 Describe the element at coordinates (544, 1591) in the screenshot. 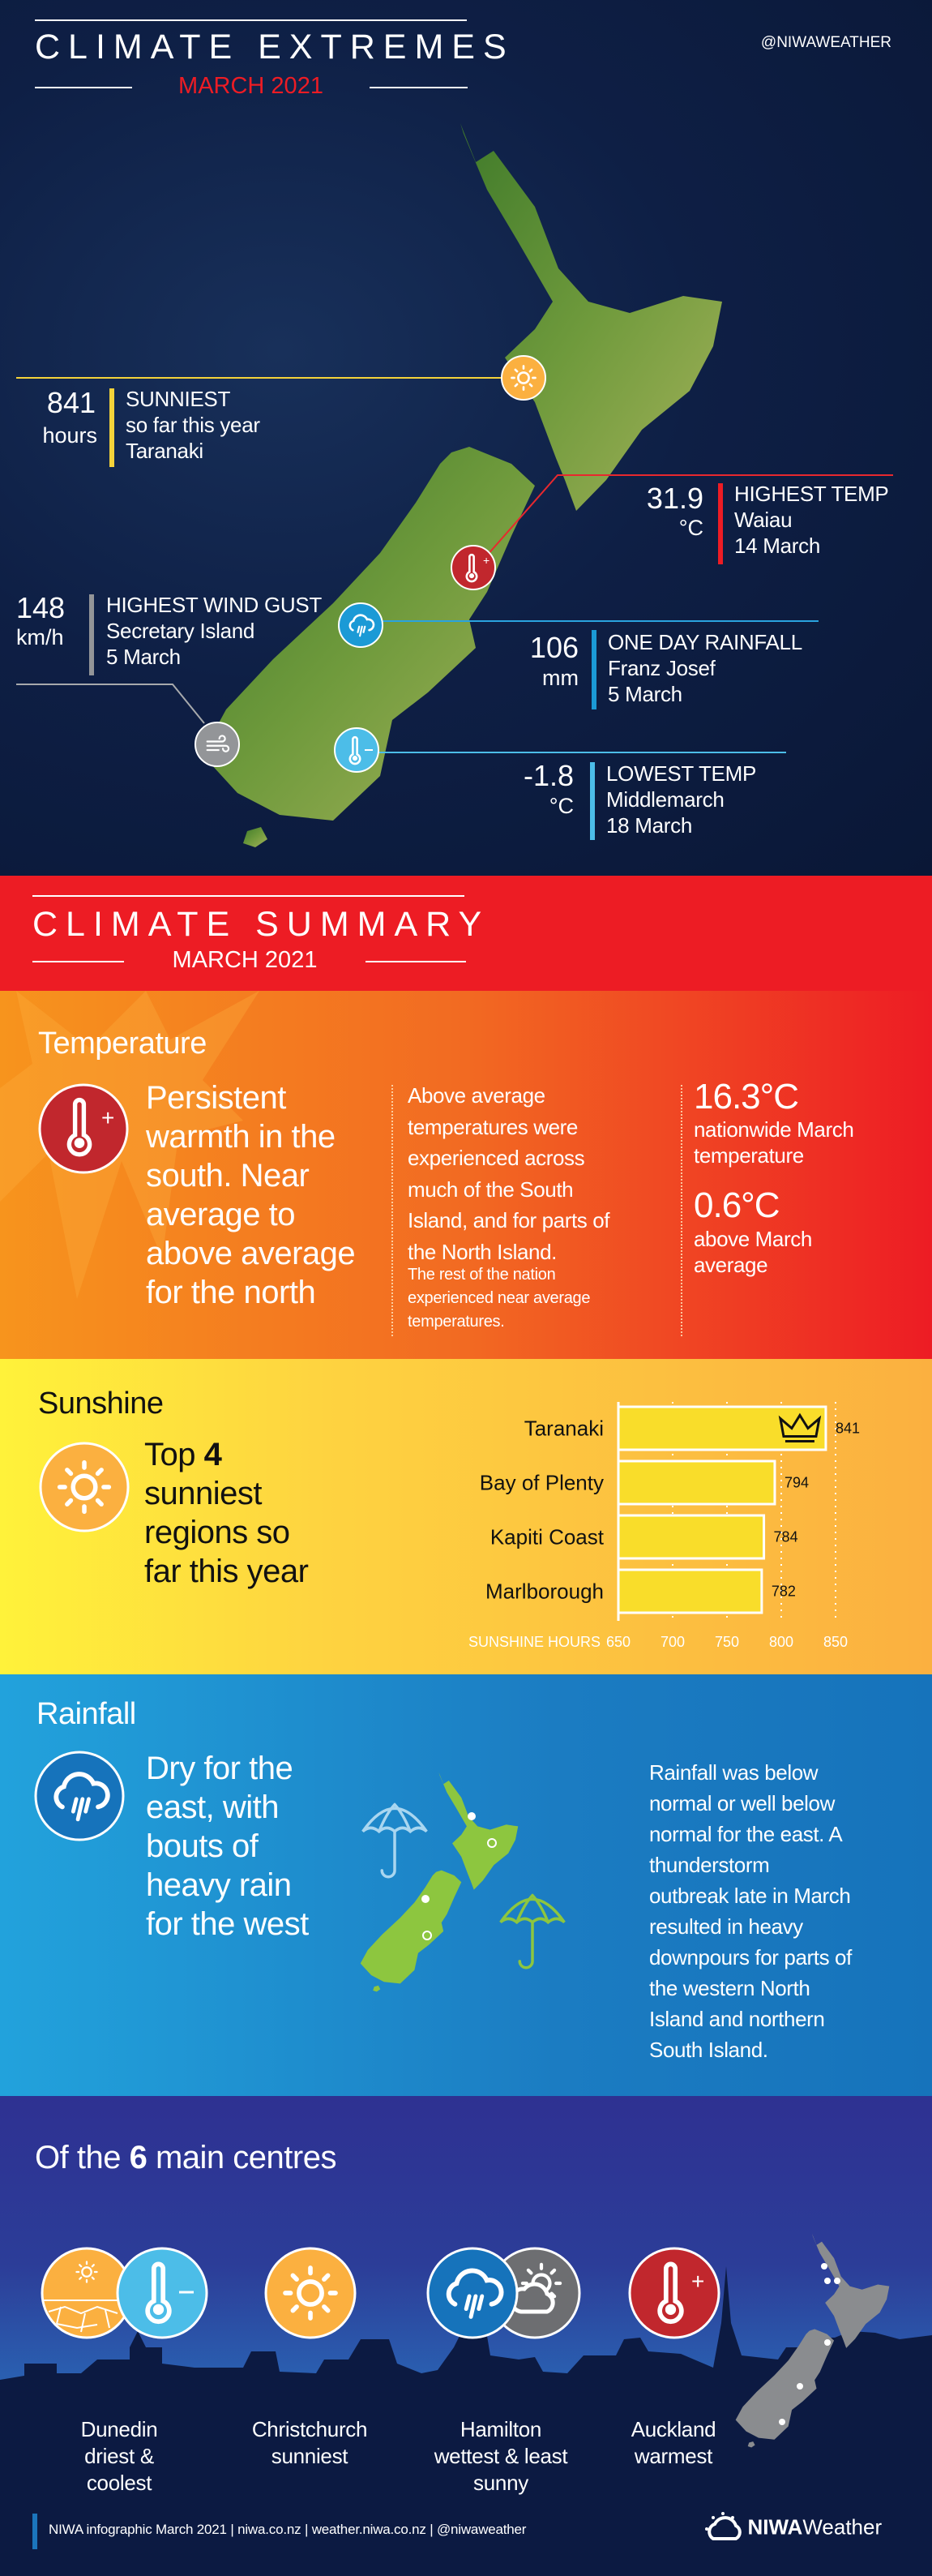

I see `category-label: Marlborough` at that location.